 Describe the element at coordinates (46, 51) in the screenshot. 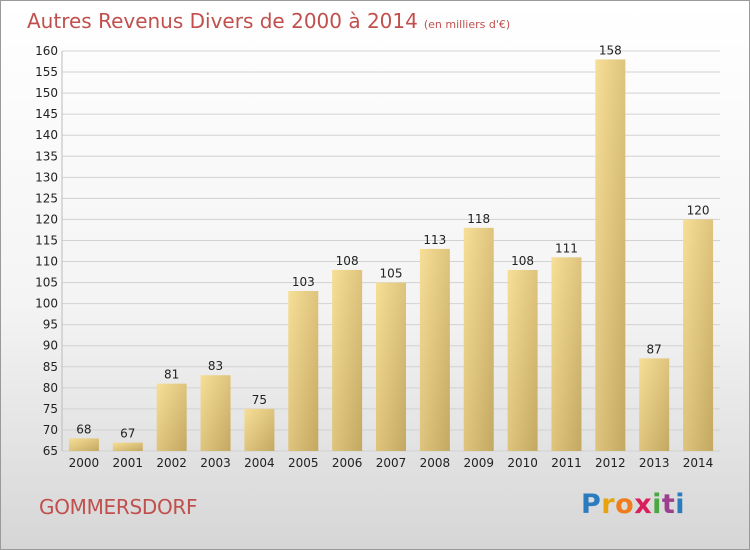

I see `y-tick-label: 160` at that location.